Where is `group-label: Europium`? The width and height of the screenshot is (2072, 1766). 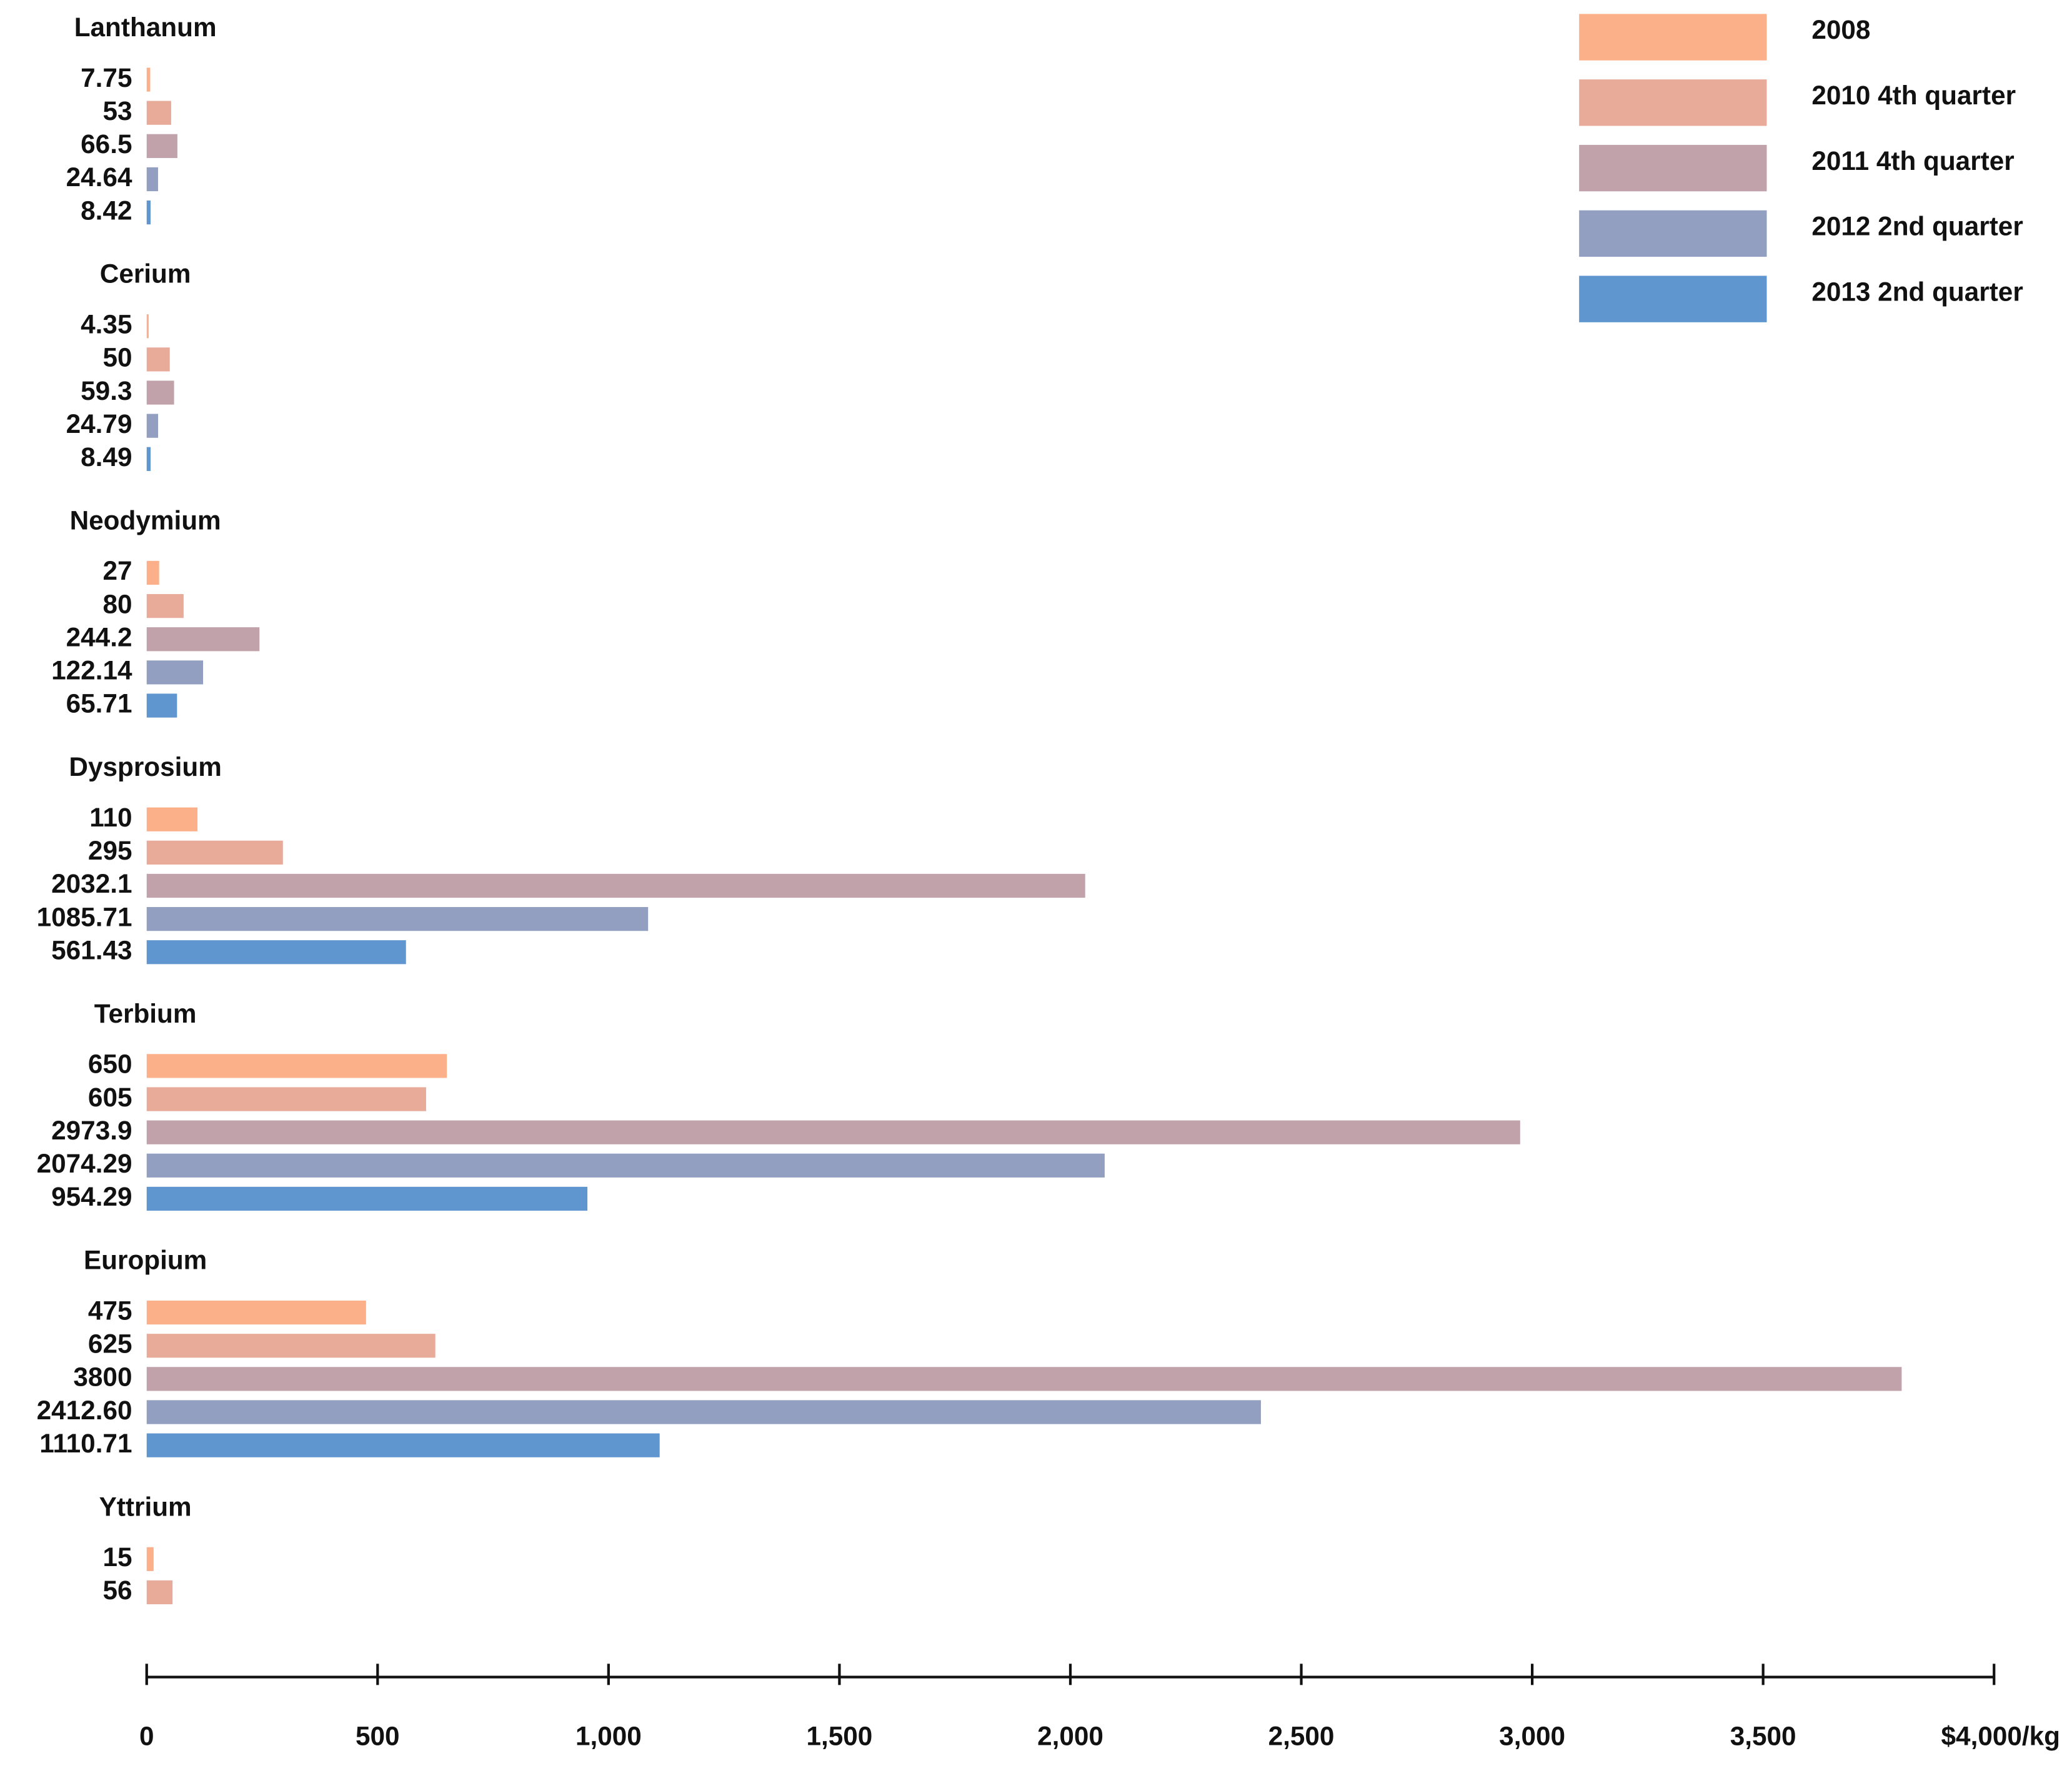
group-label: Europium is located at coordinates (145, 1259).